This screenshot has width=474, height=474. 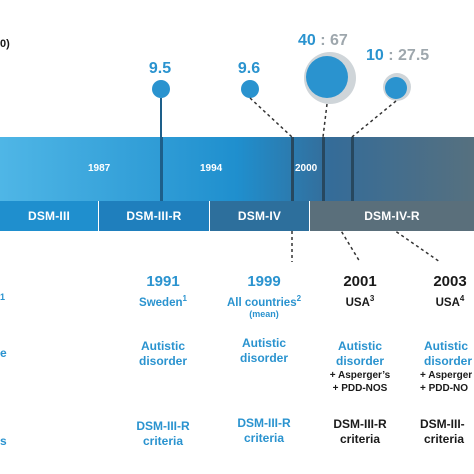 I want to click on connector-2001, so click(x=325, y=120).